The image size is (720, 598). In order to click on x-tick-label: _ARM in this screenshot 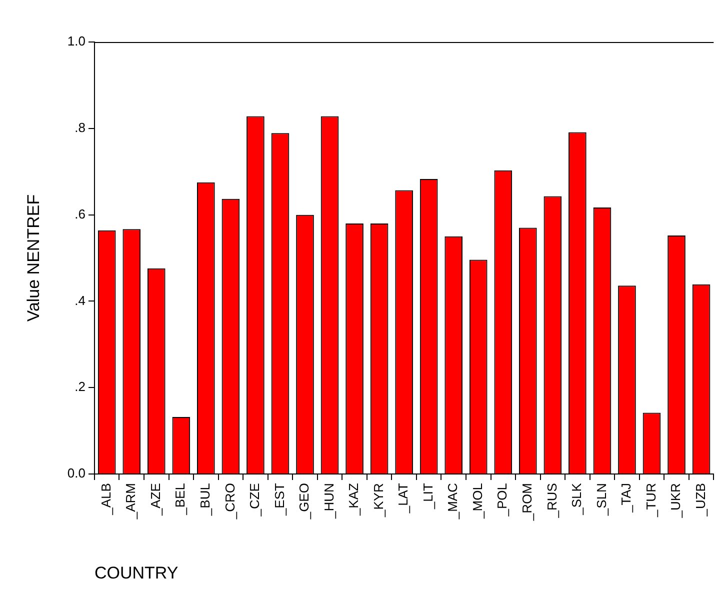, I will do `click(130, 501)`.